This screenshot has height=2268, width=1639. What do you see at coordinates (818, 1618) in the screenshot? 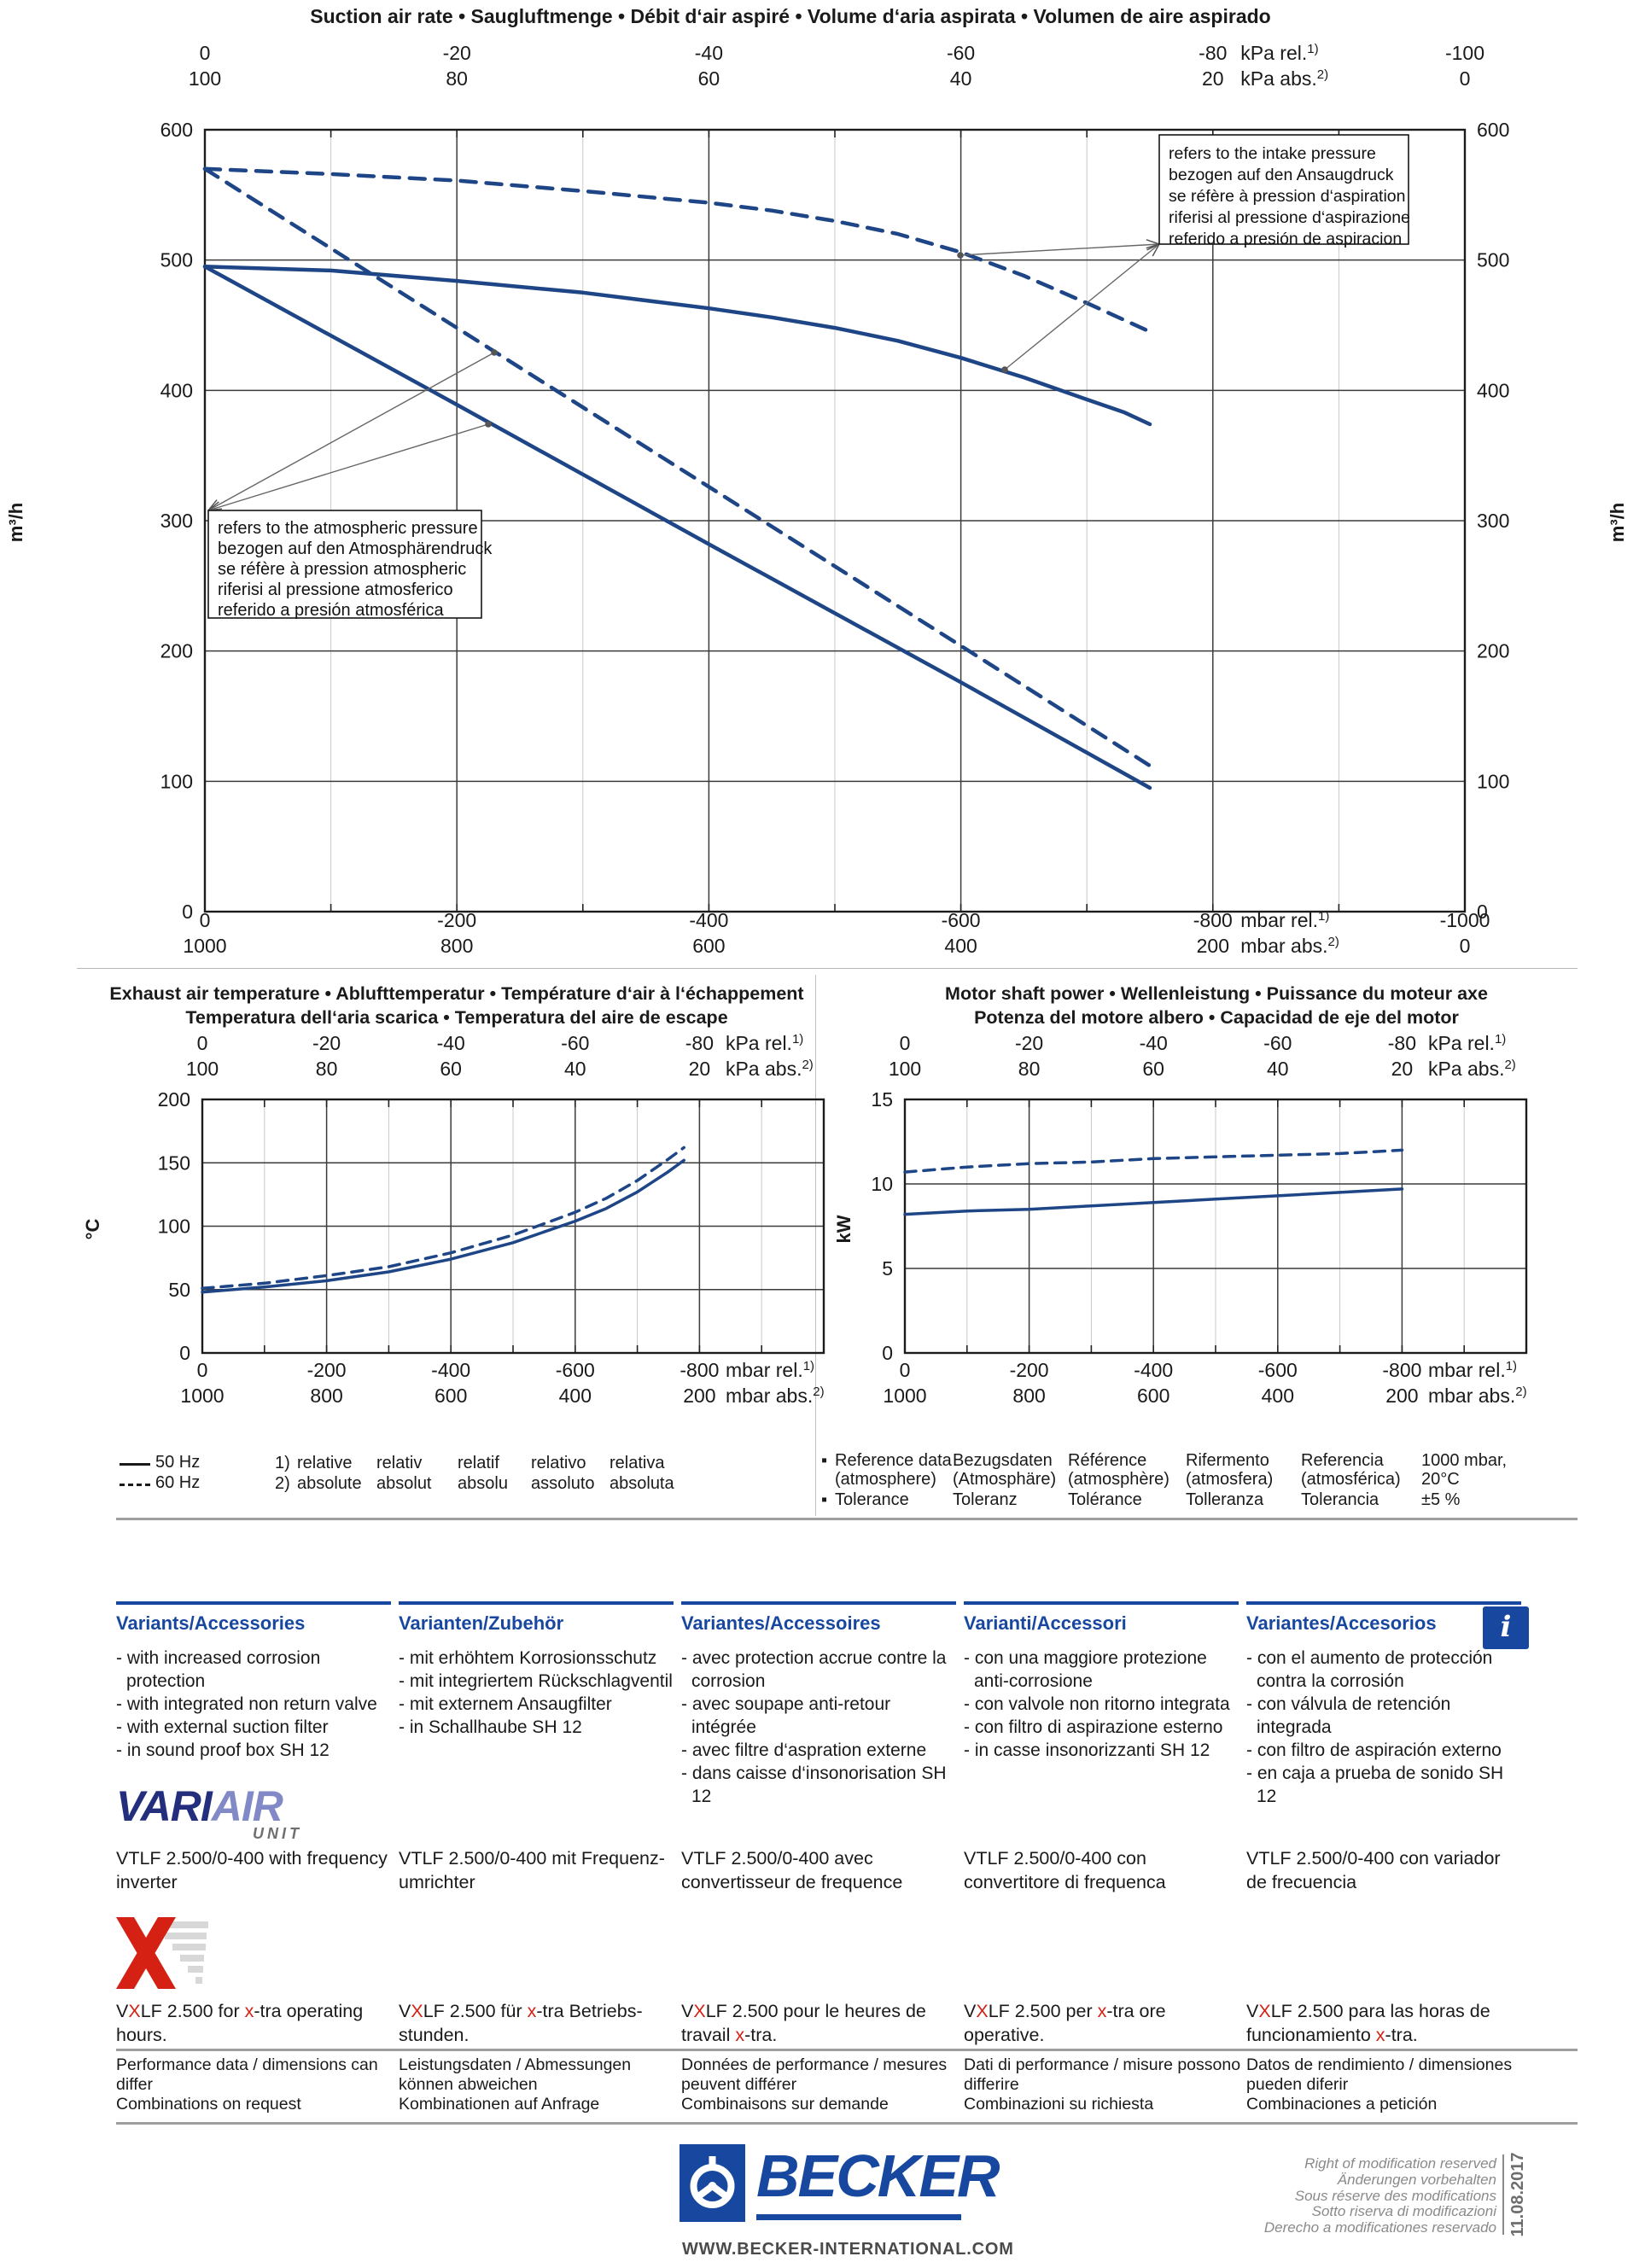
I see `variants-header: Variantes/Accessoires` at bounding box center [818, 1618].